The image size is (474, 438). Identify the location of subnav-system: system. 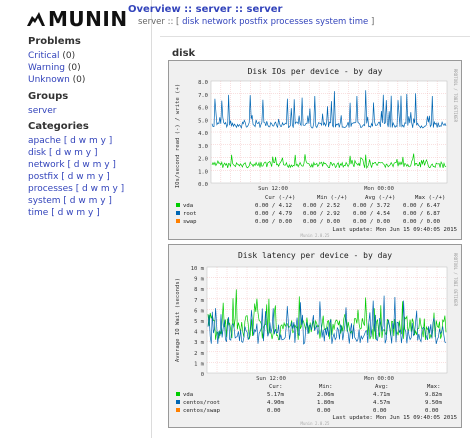
(331, 22).